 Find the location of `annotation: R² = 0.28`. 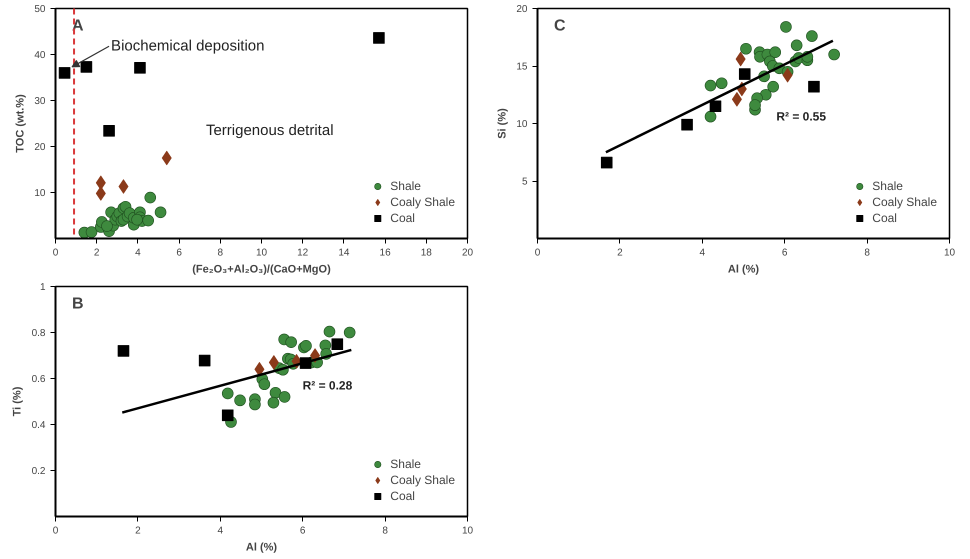

annotation: R² = 0.28 is located at coordinates (327, 385).